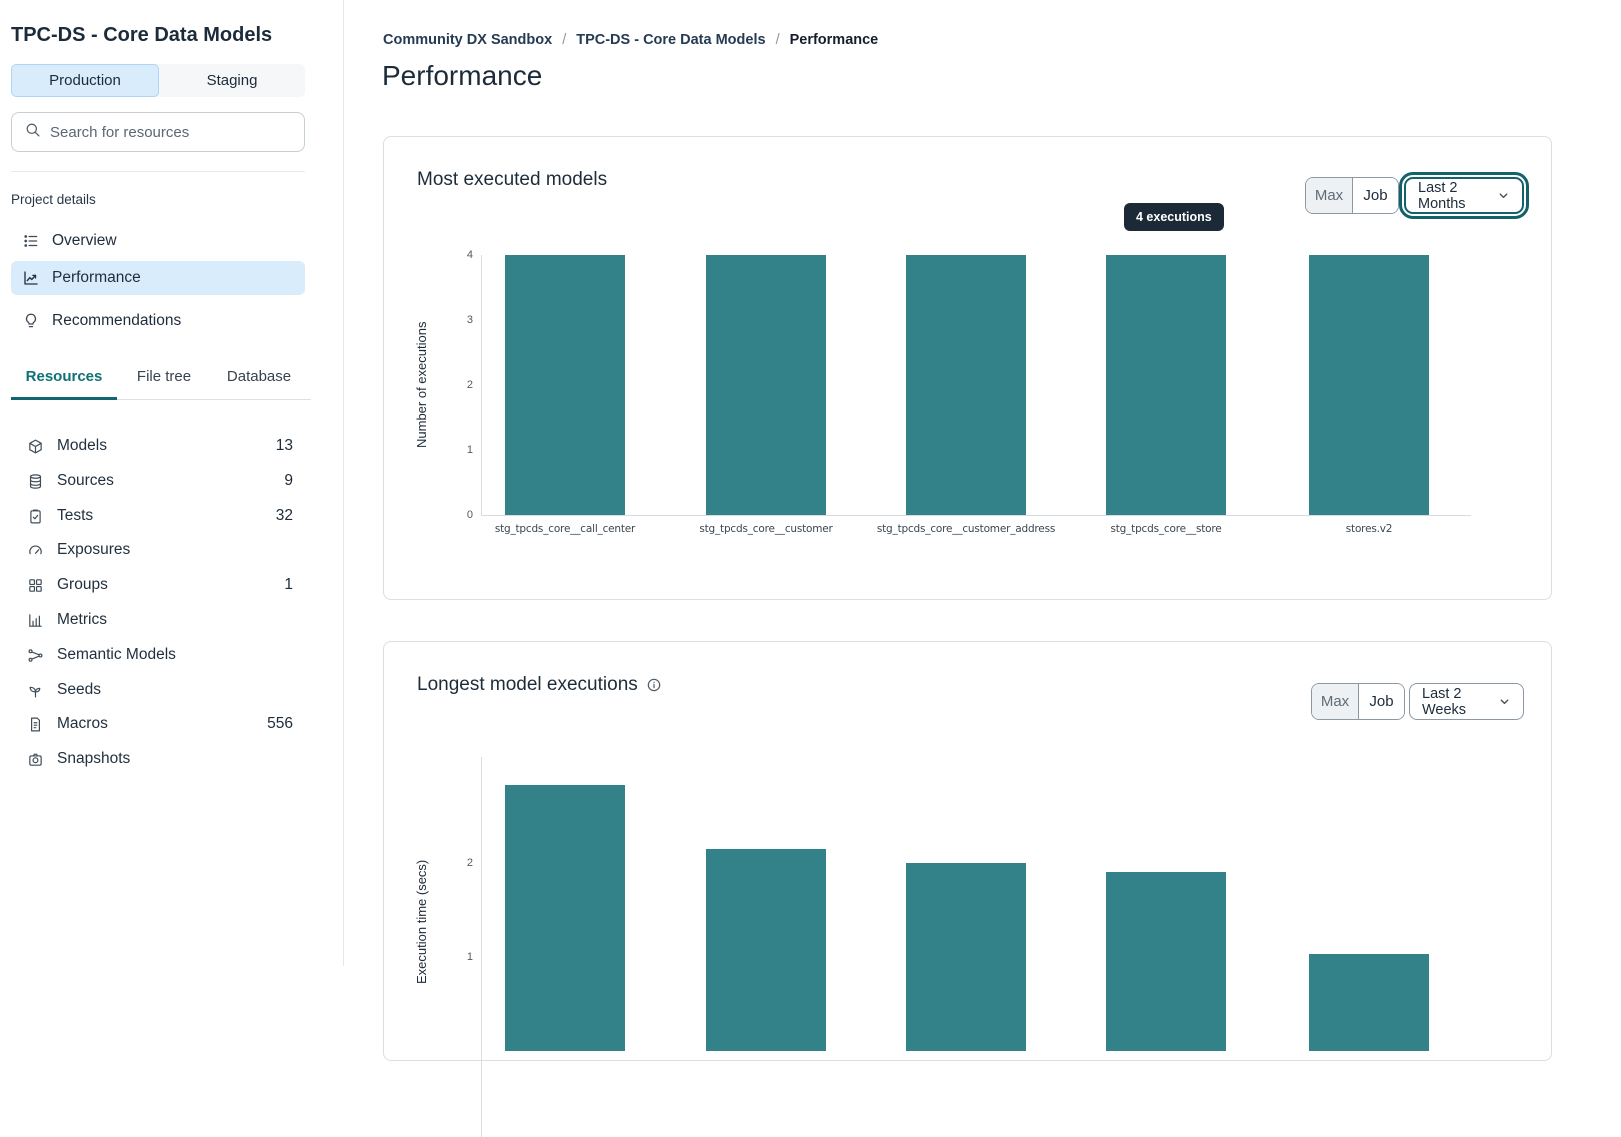 The height and width of the screenshot is (1137, 1621). Describe the element at coordinates (35, 620) in the screenshot. I see `bar-chart-icon` at that location.